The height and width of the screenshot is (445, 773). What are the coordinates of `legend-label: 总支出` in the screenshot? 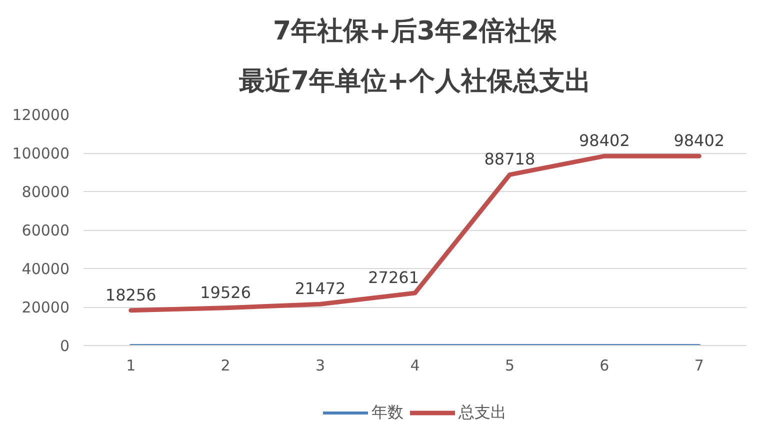 It's located at (482, 412).